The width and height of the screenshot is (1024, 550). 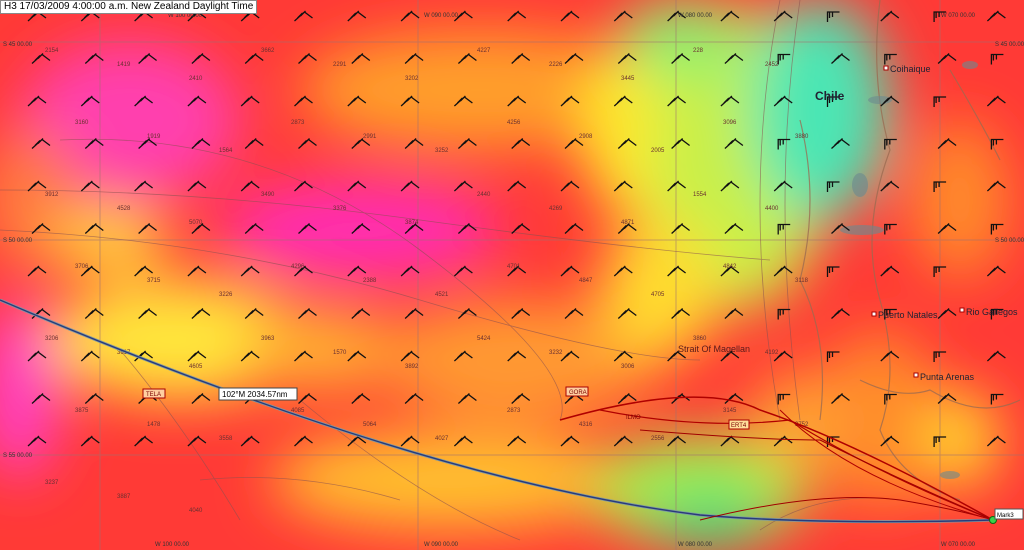 I want to click on depth-label: 2226, so click(x=556, y=65).